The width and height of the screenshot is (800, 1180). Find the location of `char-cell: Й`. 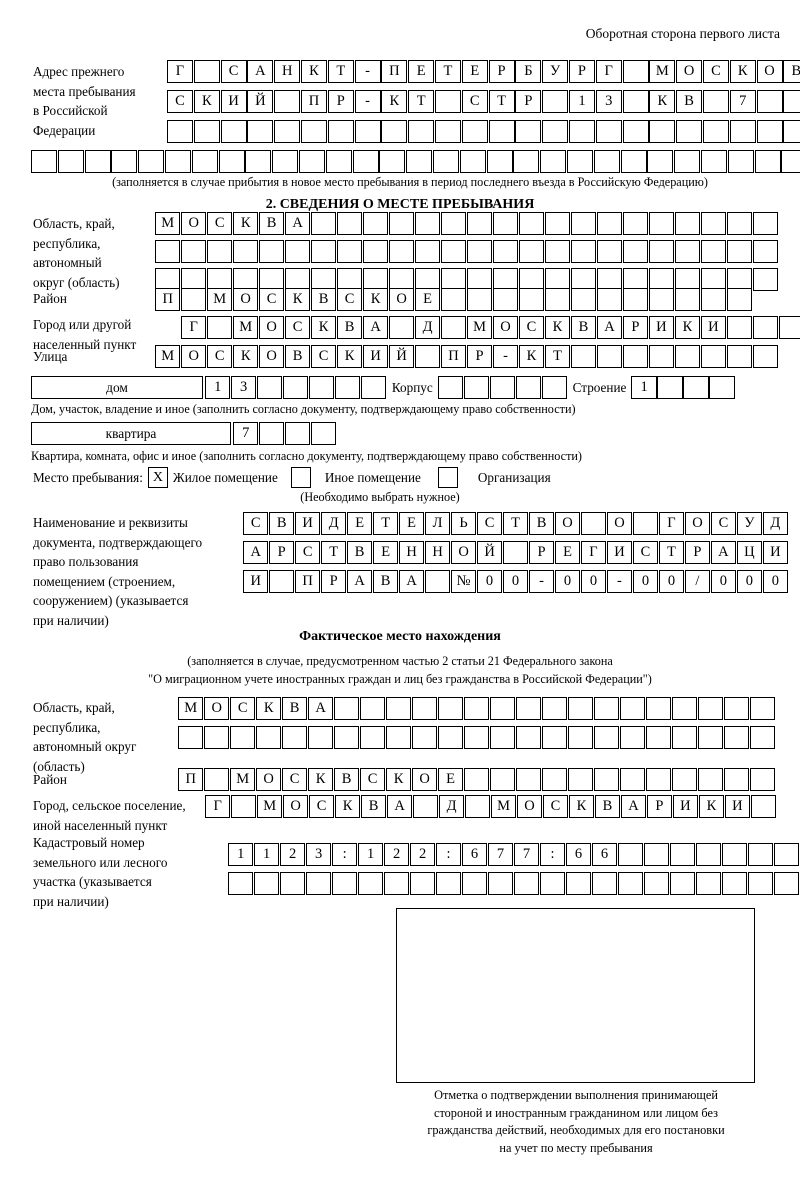

char-cell: Й is located at coordinates (489, 552).